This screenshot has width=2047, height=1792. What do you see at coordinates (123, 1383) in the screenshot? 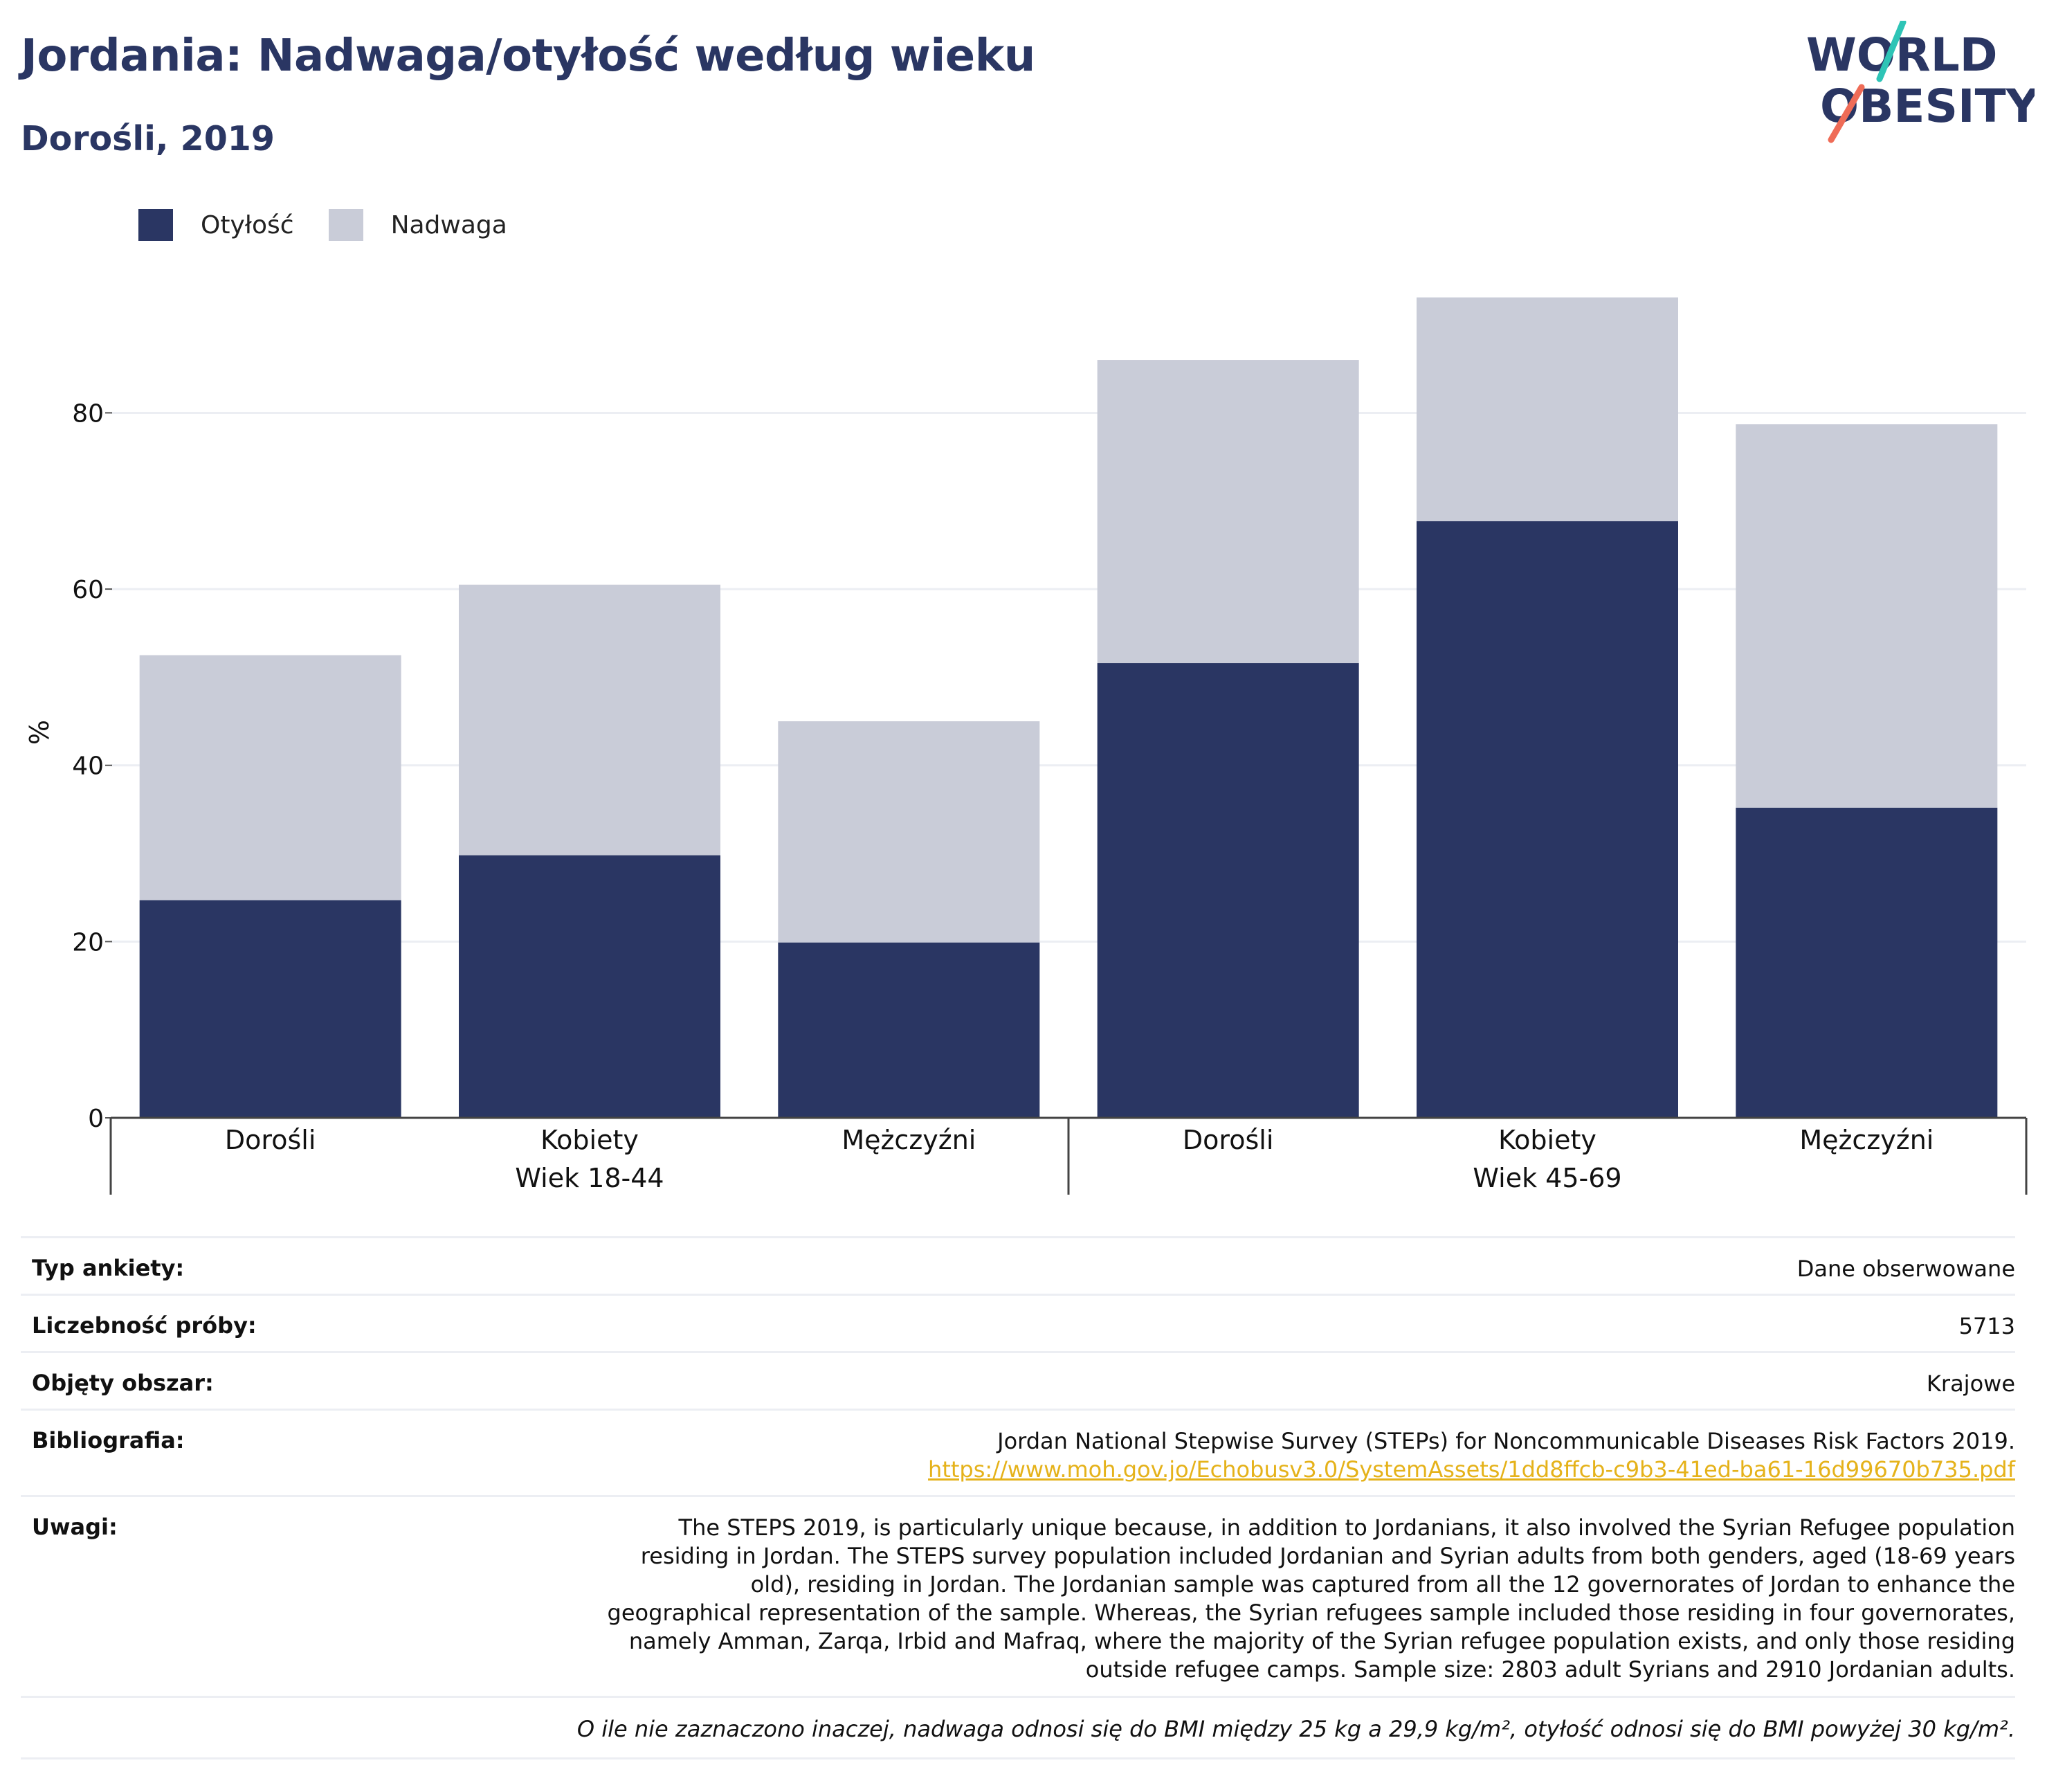
I see `area-label: Objęty obszar:` at bounding box center [123, 1383].